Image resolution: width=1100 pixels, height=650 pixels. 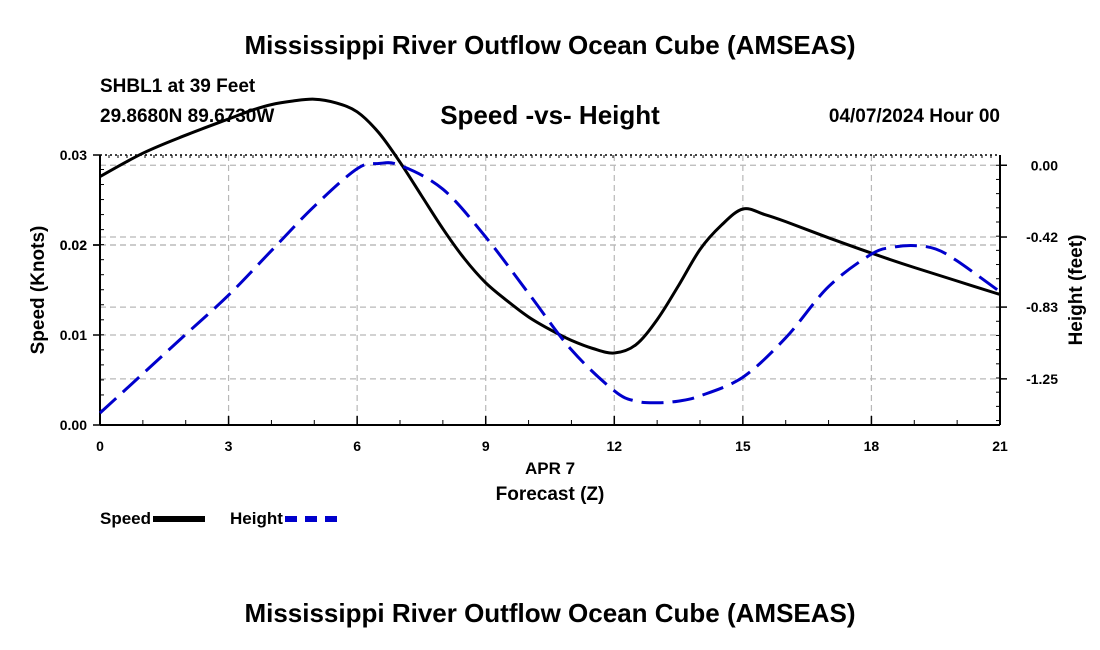 I want to click on x-tick-label: 12, so click(x=614, y=446).